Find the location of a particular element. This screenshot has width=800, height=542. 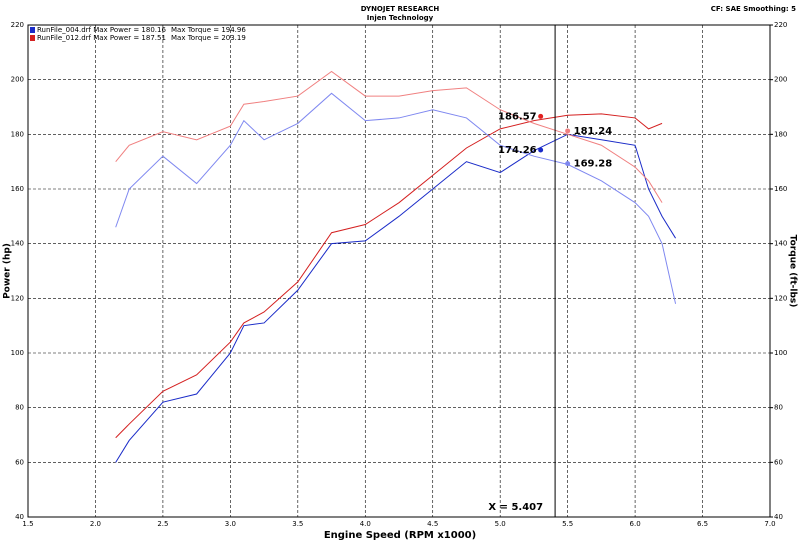

x-tick-label: 4.0 is located at coordinates (365, 524).